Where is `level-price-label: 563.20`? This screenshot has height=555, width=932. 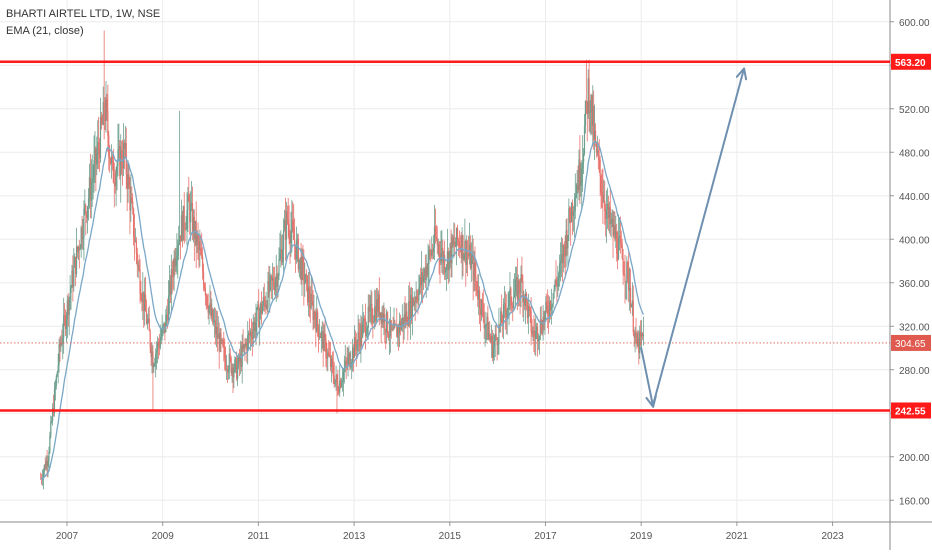 level-price-label: 563.20 is located at coordinates (910, 63).